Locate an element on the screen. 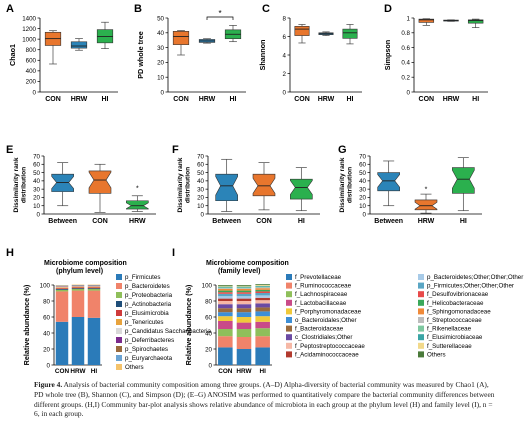 The width and height of the screenshot is (526, 445). legend-label: f_Helicobacteraceae is located at coordinates (455, 303).